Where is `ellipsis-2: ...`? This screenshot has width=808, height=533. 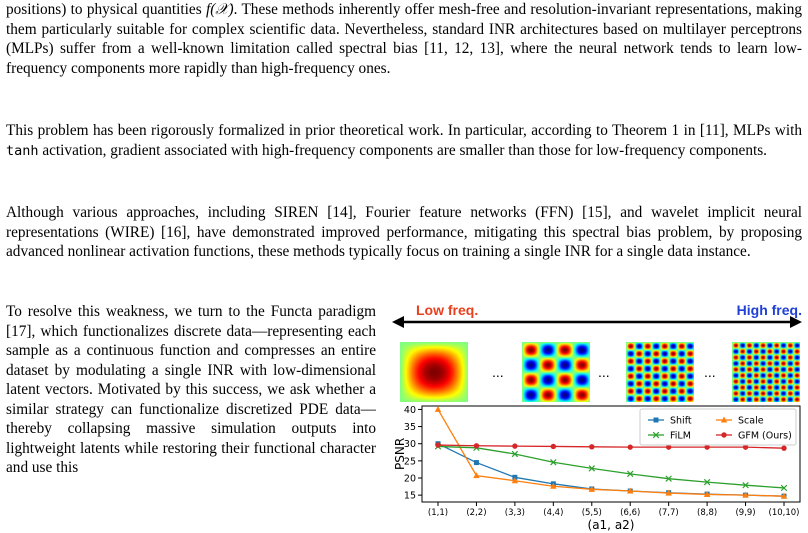
ellipsis-2: ... is located at coordinates (604, 372).